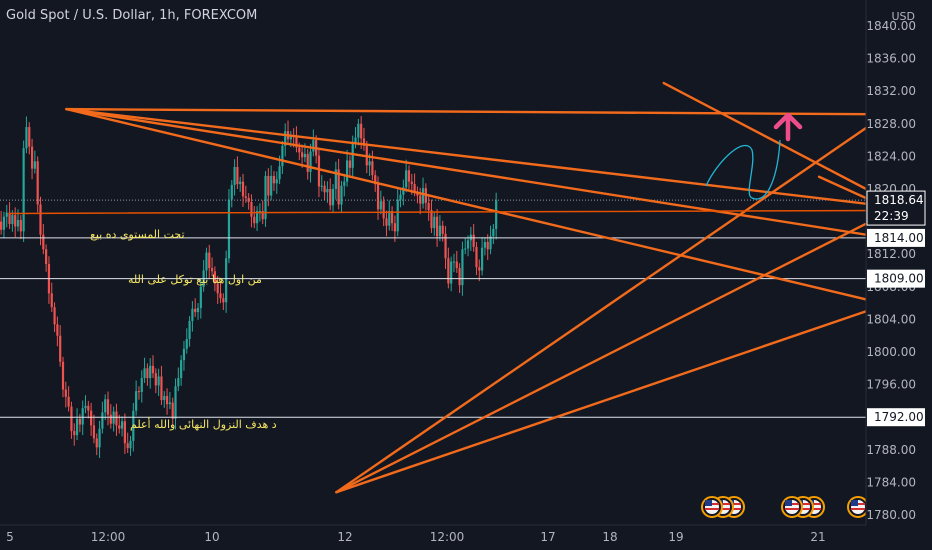  Describe the element at coordinates (891, 59) in the screenshot. I see `price-tick: 1836.00` at that location.